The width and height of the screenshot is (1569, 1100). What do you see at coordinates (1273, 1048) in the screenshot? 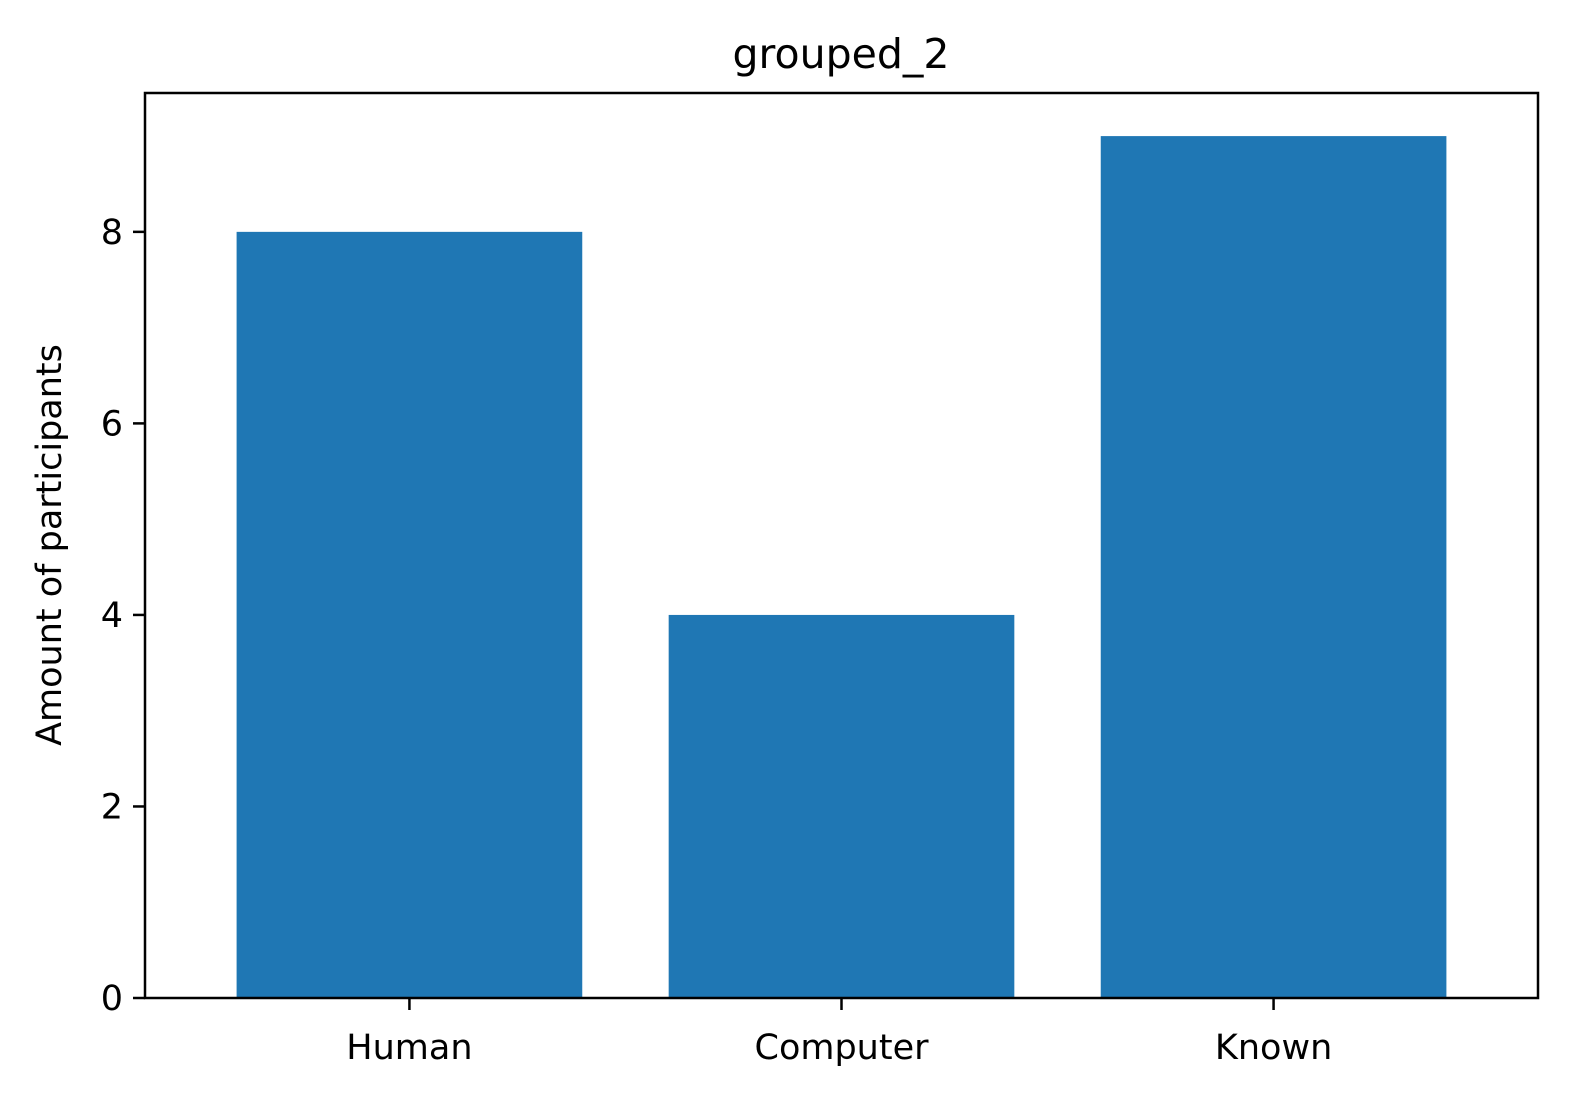
I see `x-tick-label-known: Known` at bounding box center [1273, 1048].